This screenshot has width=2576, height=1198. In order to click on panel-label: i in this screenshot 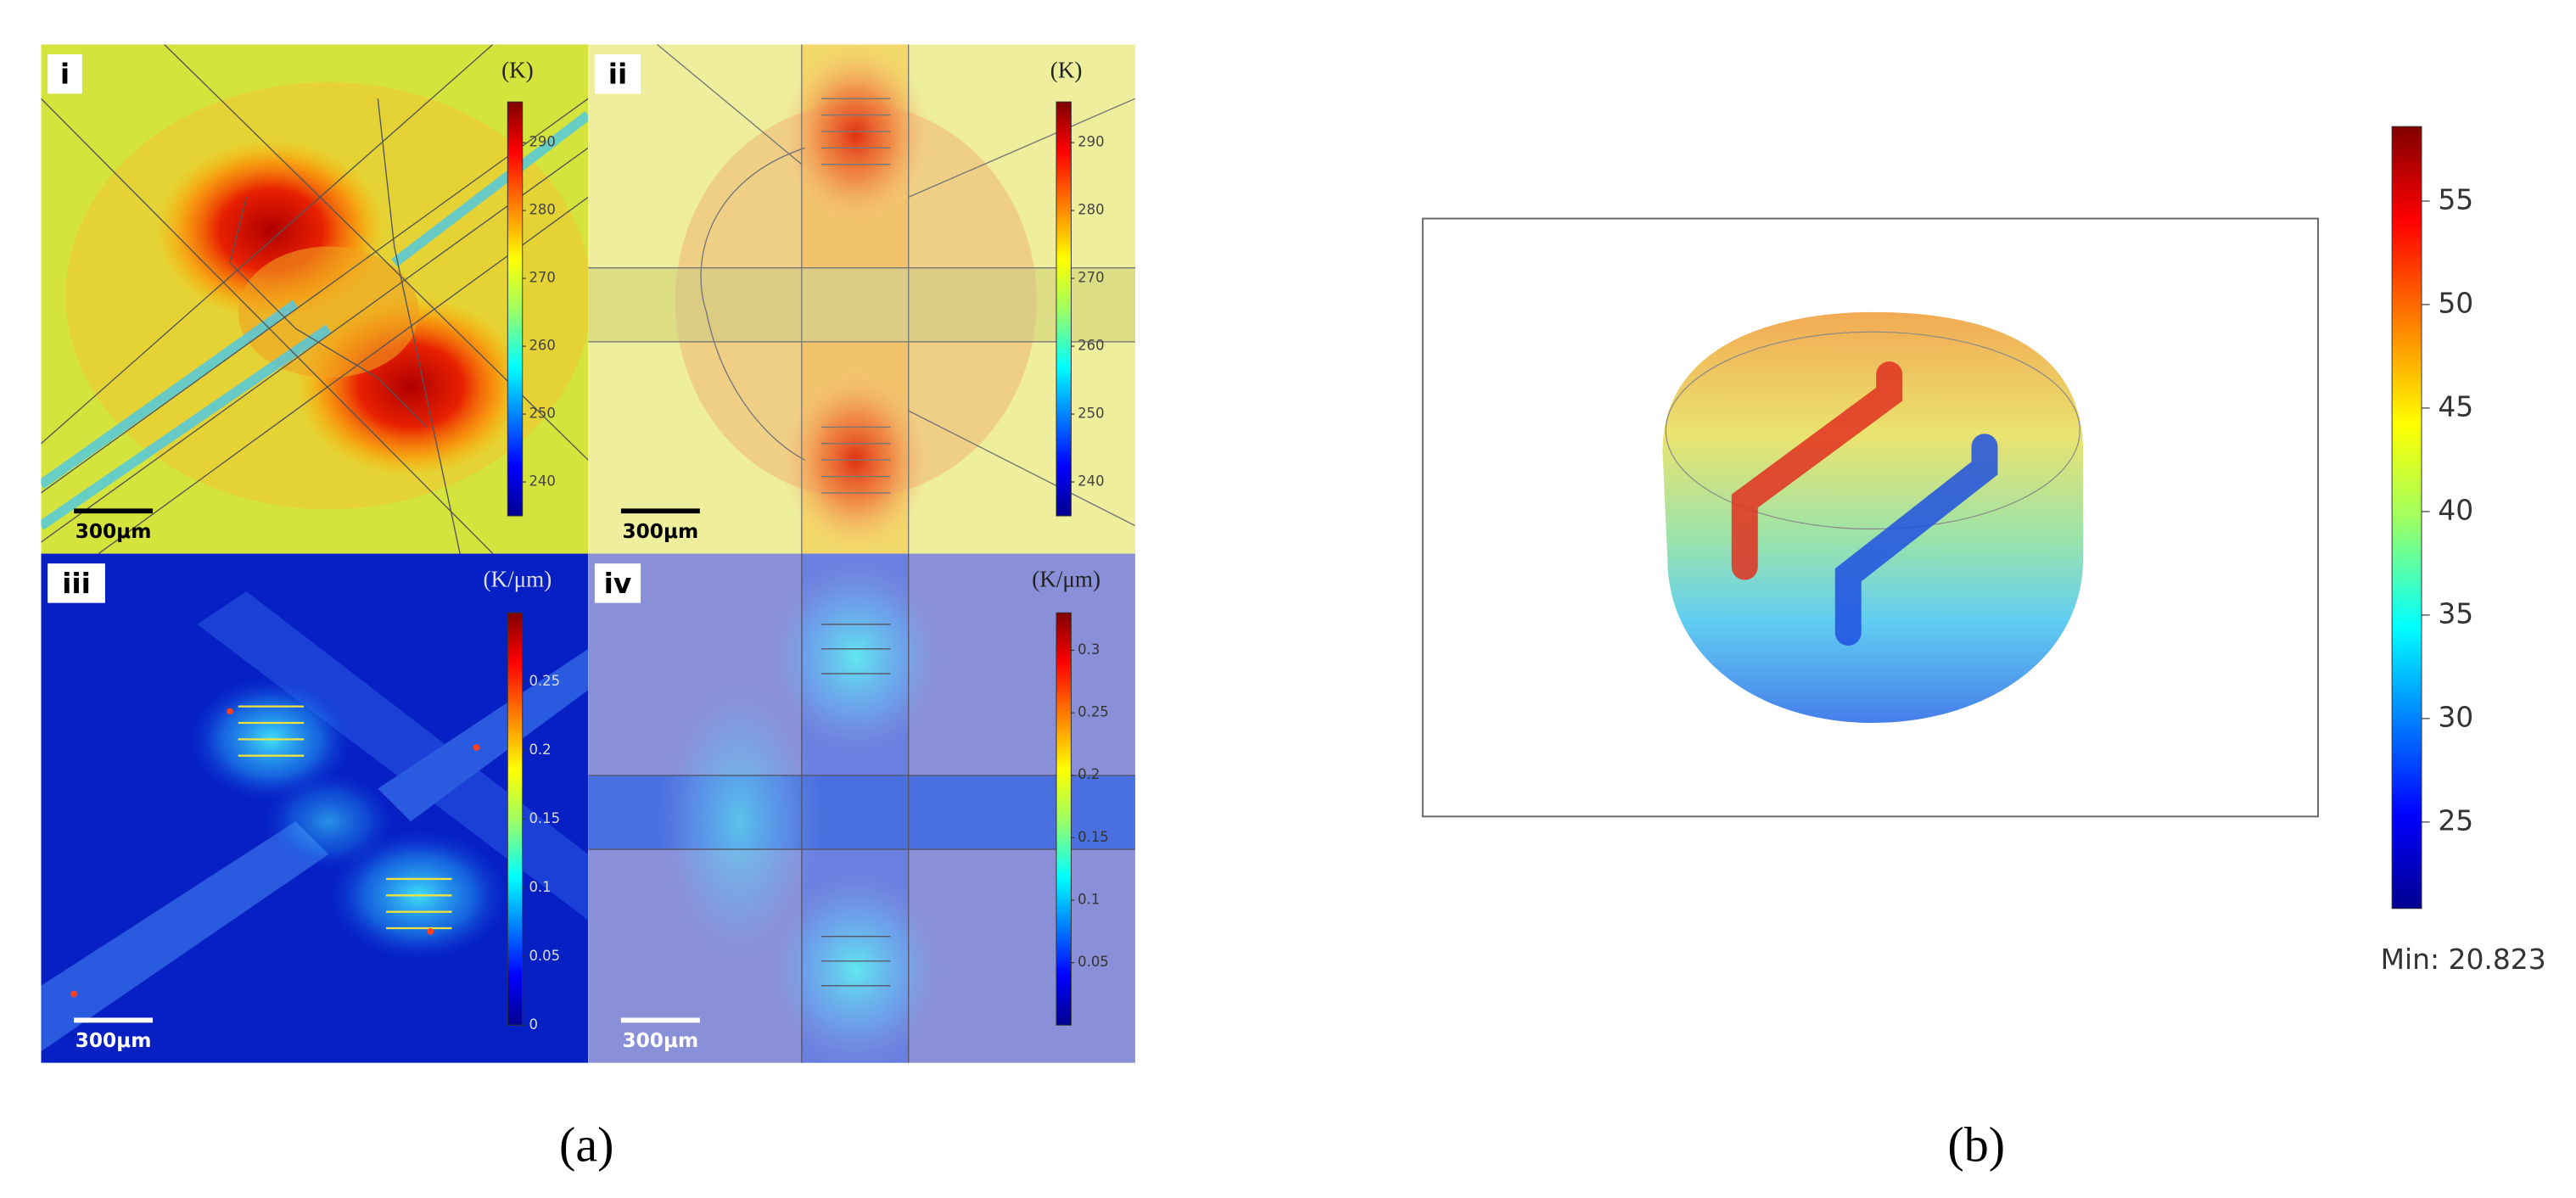, I will do `click(65, 74)`.